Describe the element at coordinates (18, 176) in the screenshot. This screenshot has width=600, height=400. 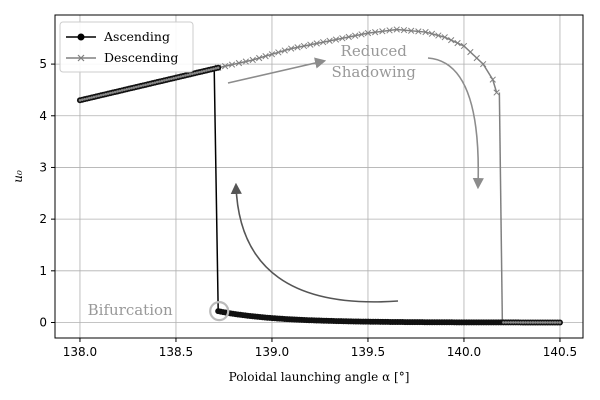
I see `y-axis-label: u₀` at that location.